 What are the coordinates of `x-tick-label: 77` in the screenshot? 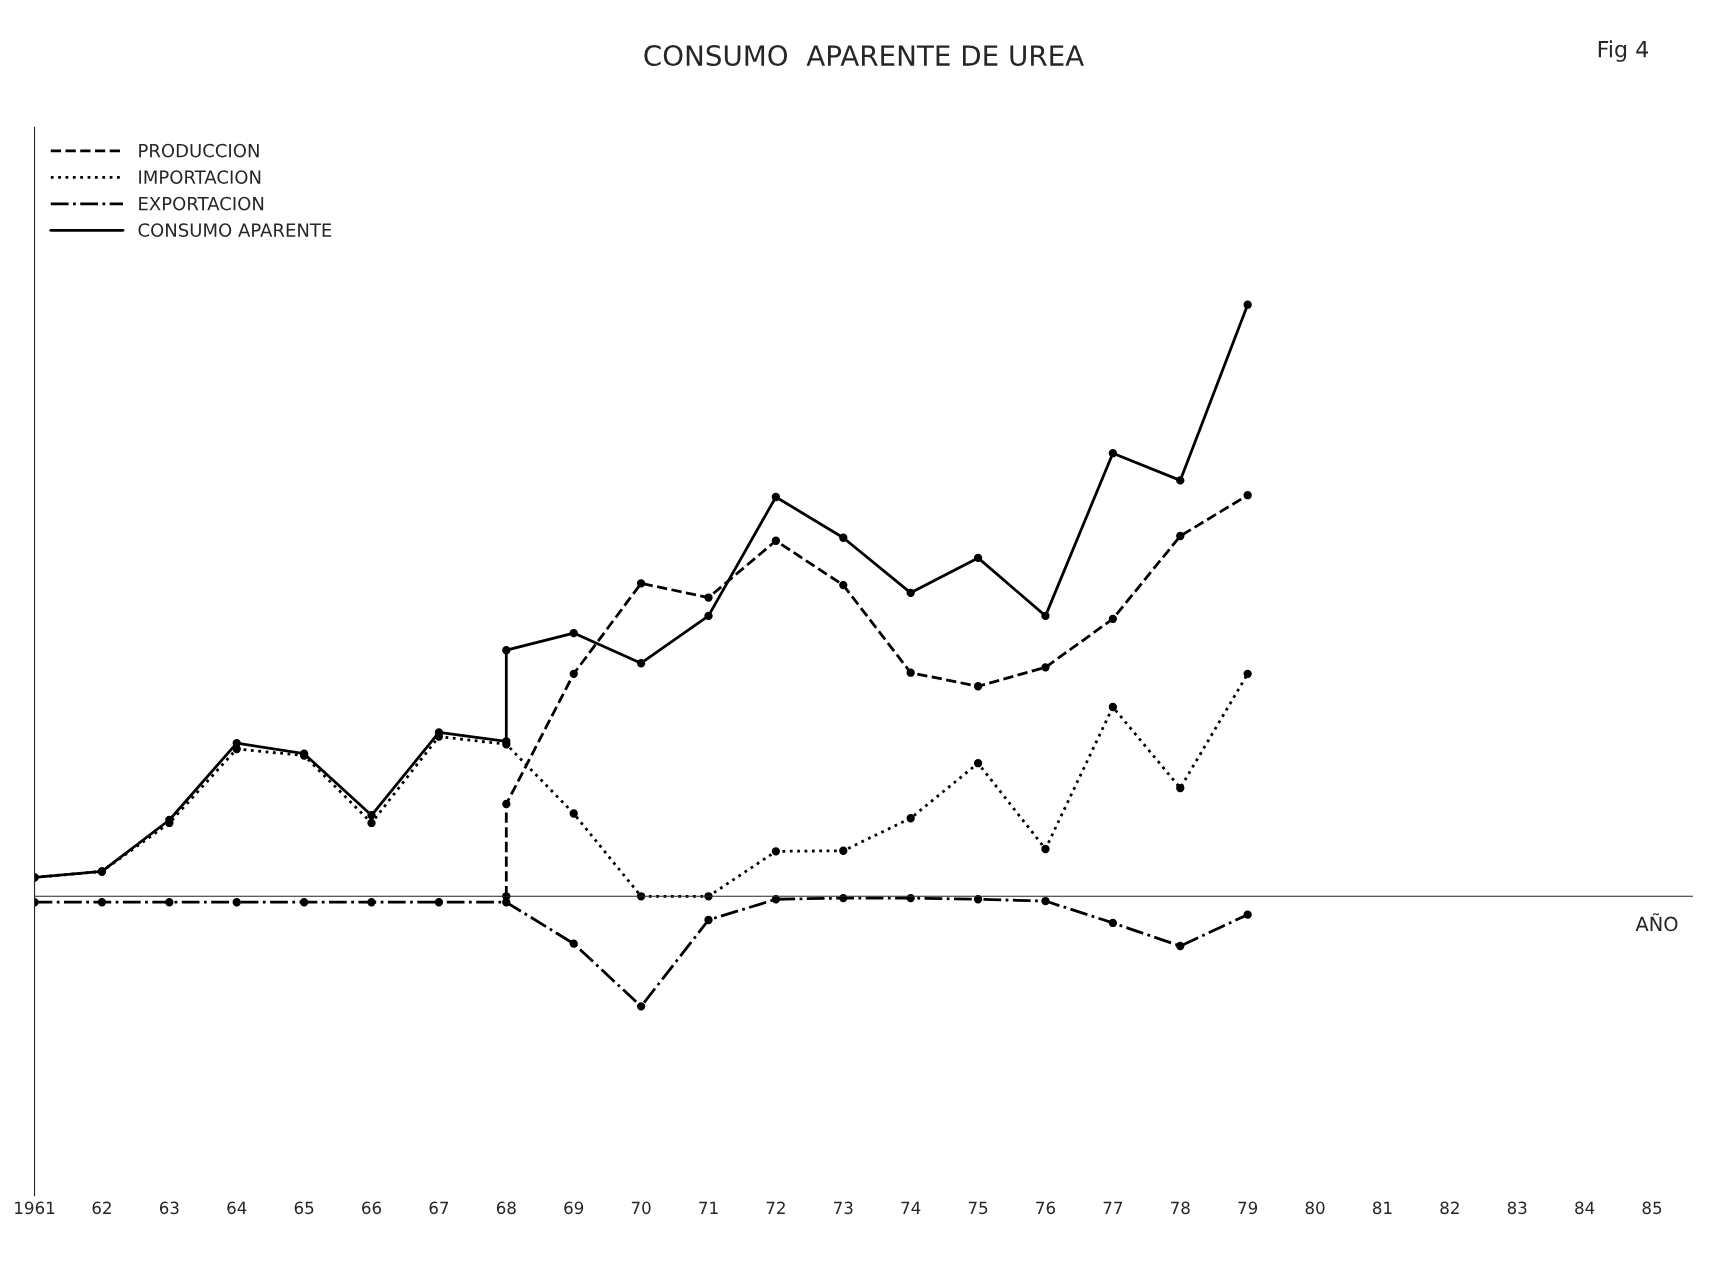 It's located at (1113, 1207).